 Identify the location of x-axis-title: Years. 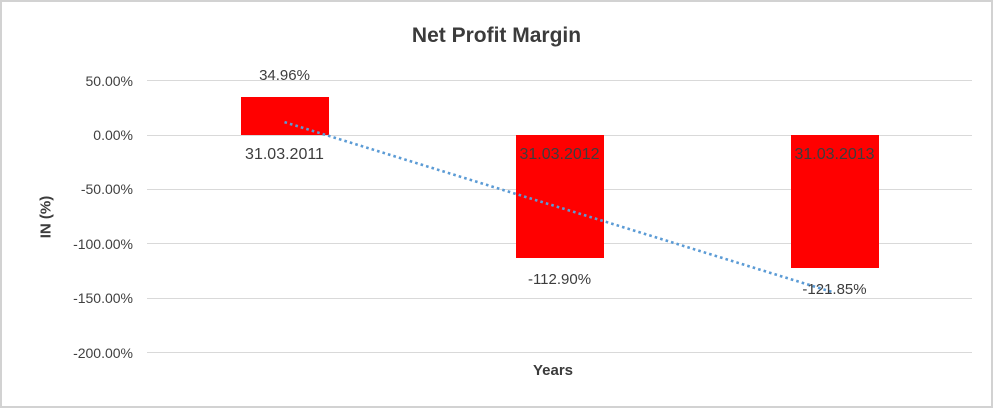
(553, 370).